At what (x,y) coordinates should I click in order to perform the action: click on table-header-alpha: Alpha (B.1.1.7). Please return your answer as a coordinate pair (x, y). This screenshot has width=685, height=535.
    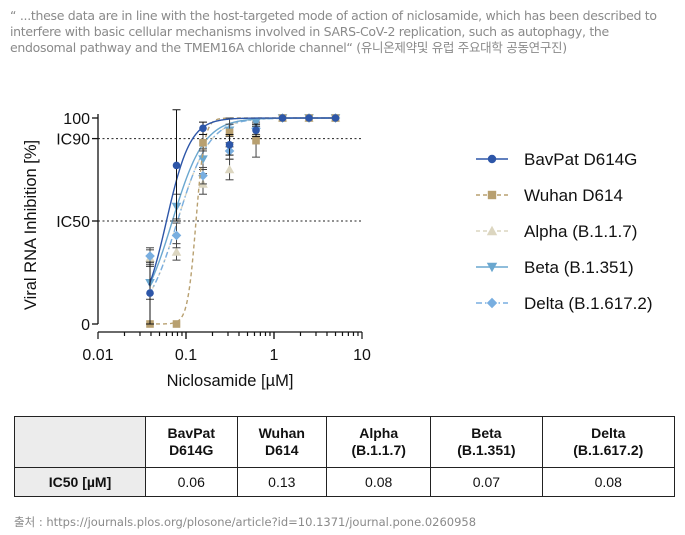
    Looking at the image, I should click on (379, 442).